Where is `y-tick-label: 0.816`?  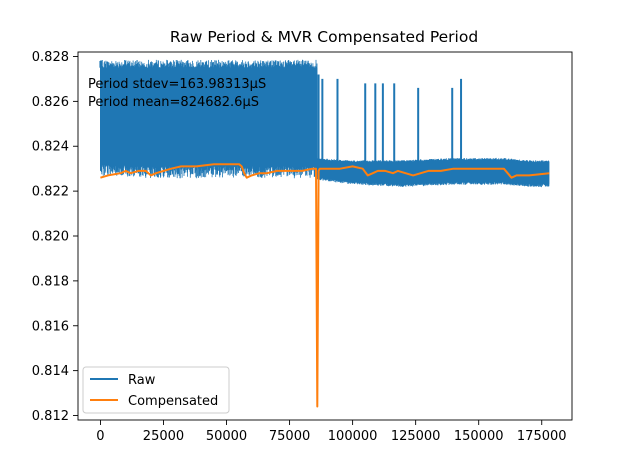 y-tick-label: 0.816 is located at coordinates (50, 326).